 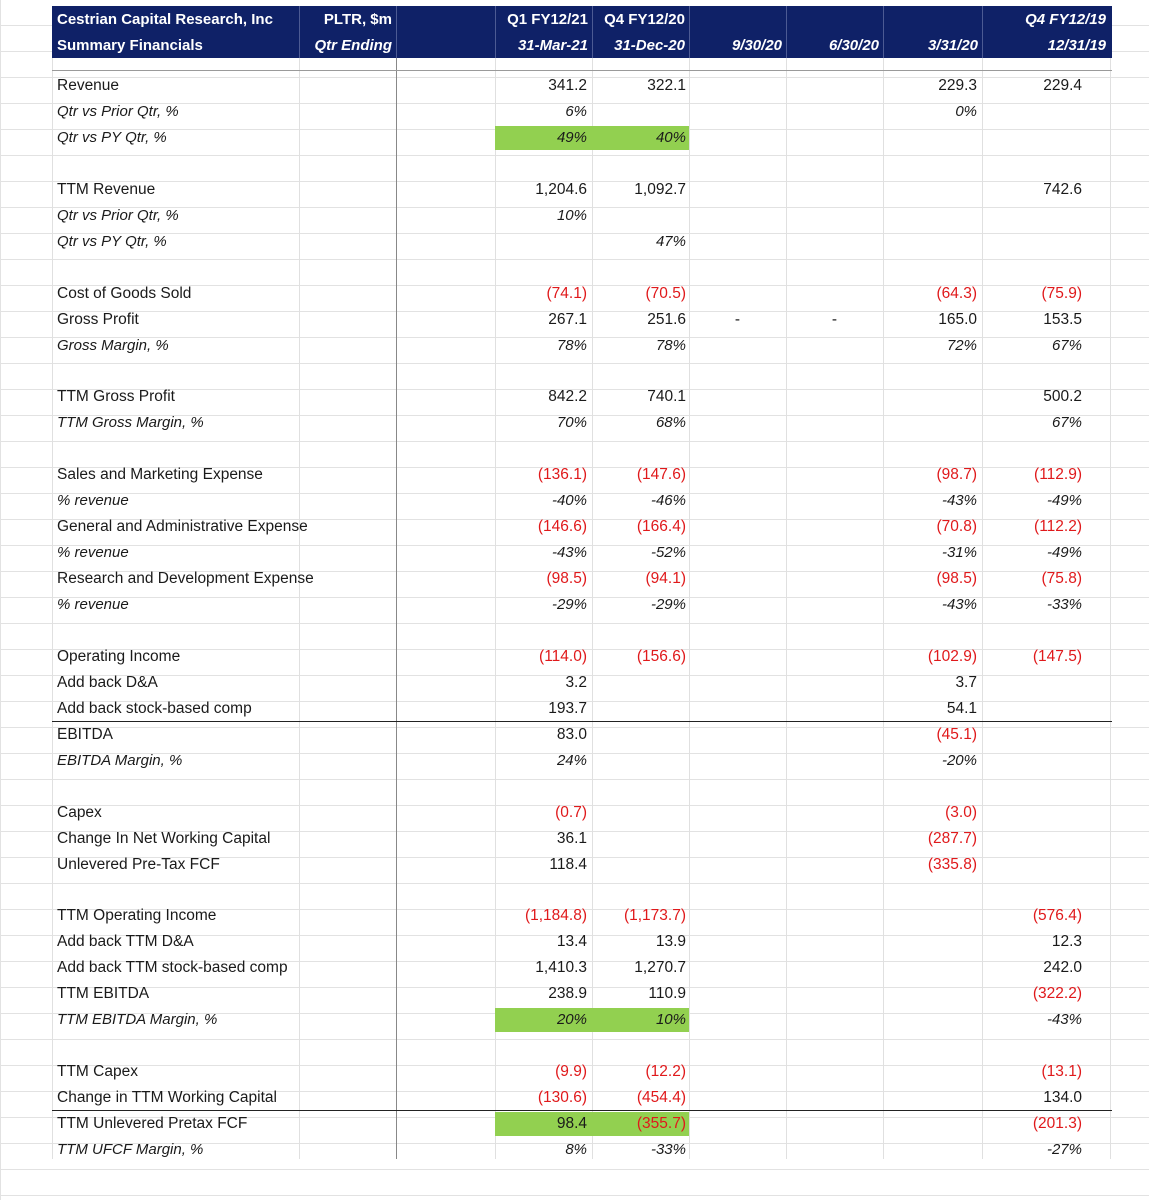 I want to click on table-row: Qtr vs PY Qtr, % 49% 40%, so click(x=582, y=138).